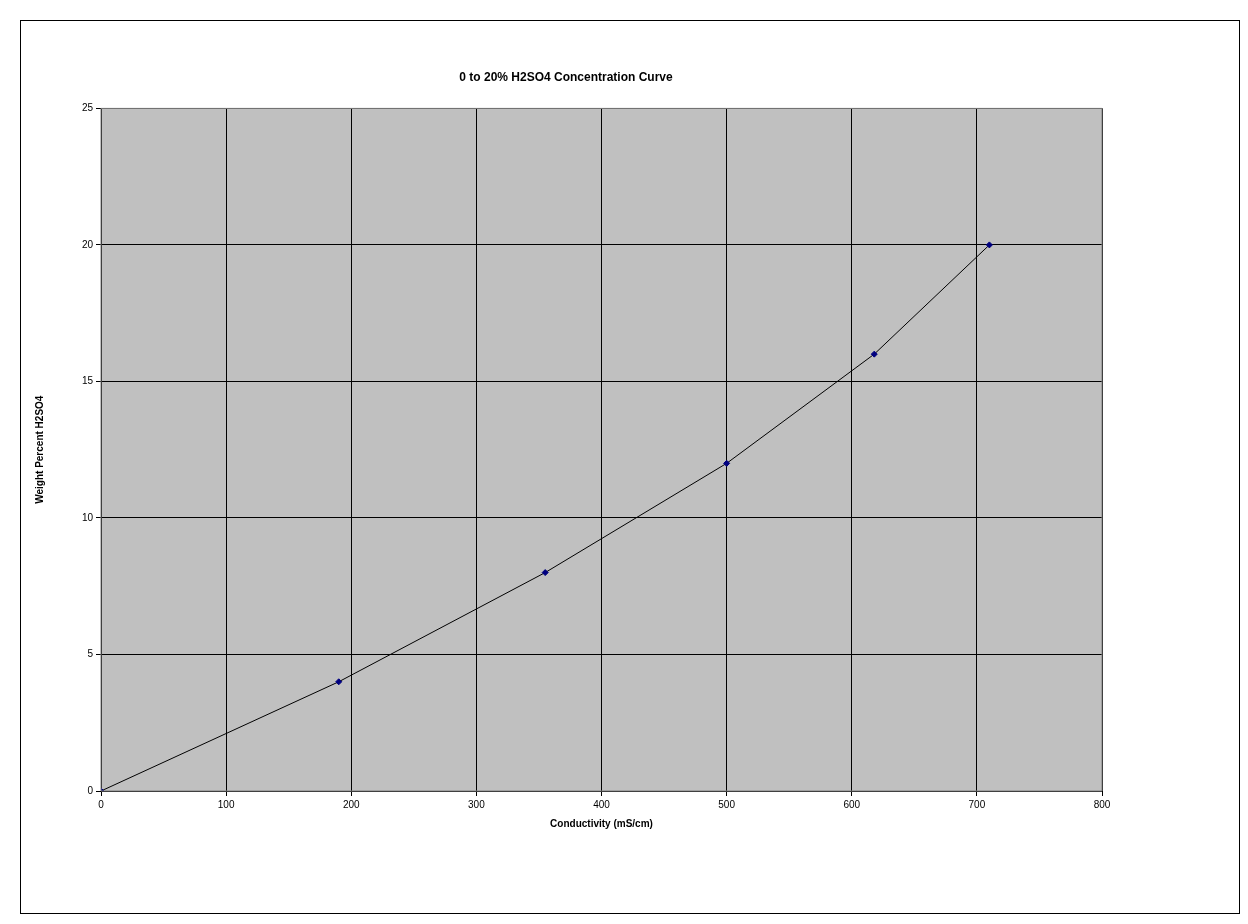 The width and height of the screenshot is (1248, 924). I want to click on x-tick-label: 300, so click(477, 804).